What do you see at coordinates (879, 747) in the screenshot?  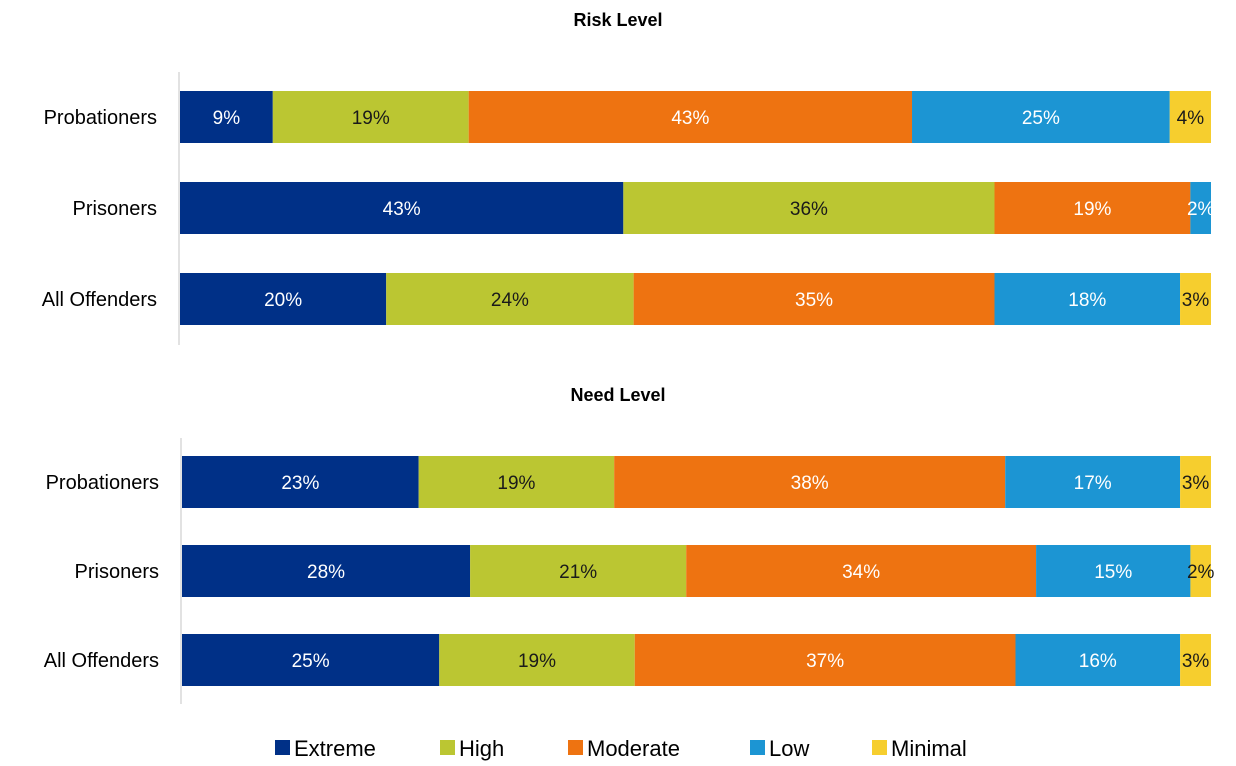 I see `legend-swatch-minimal` at bounding box center [879, 747].